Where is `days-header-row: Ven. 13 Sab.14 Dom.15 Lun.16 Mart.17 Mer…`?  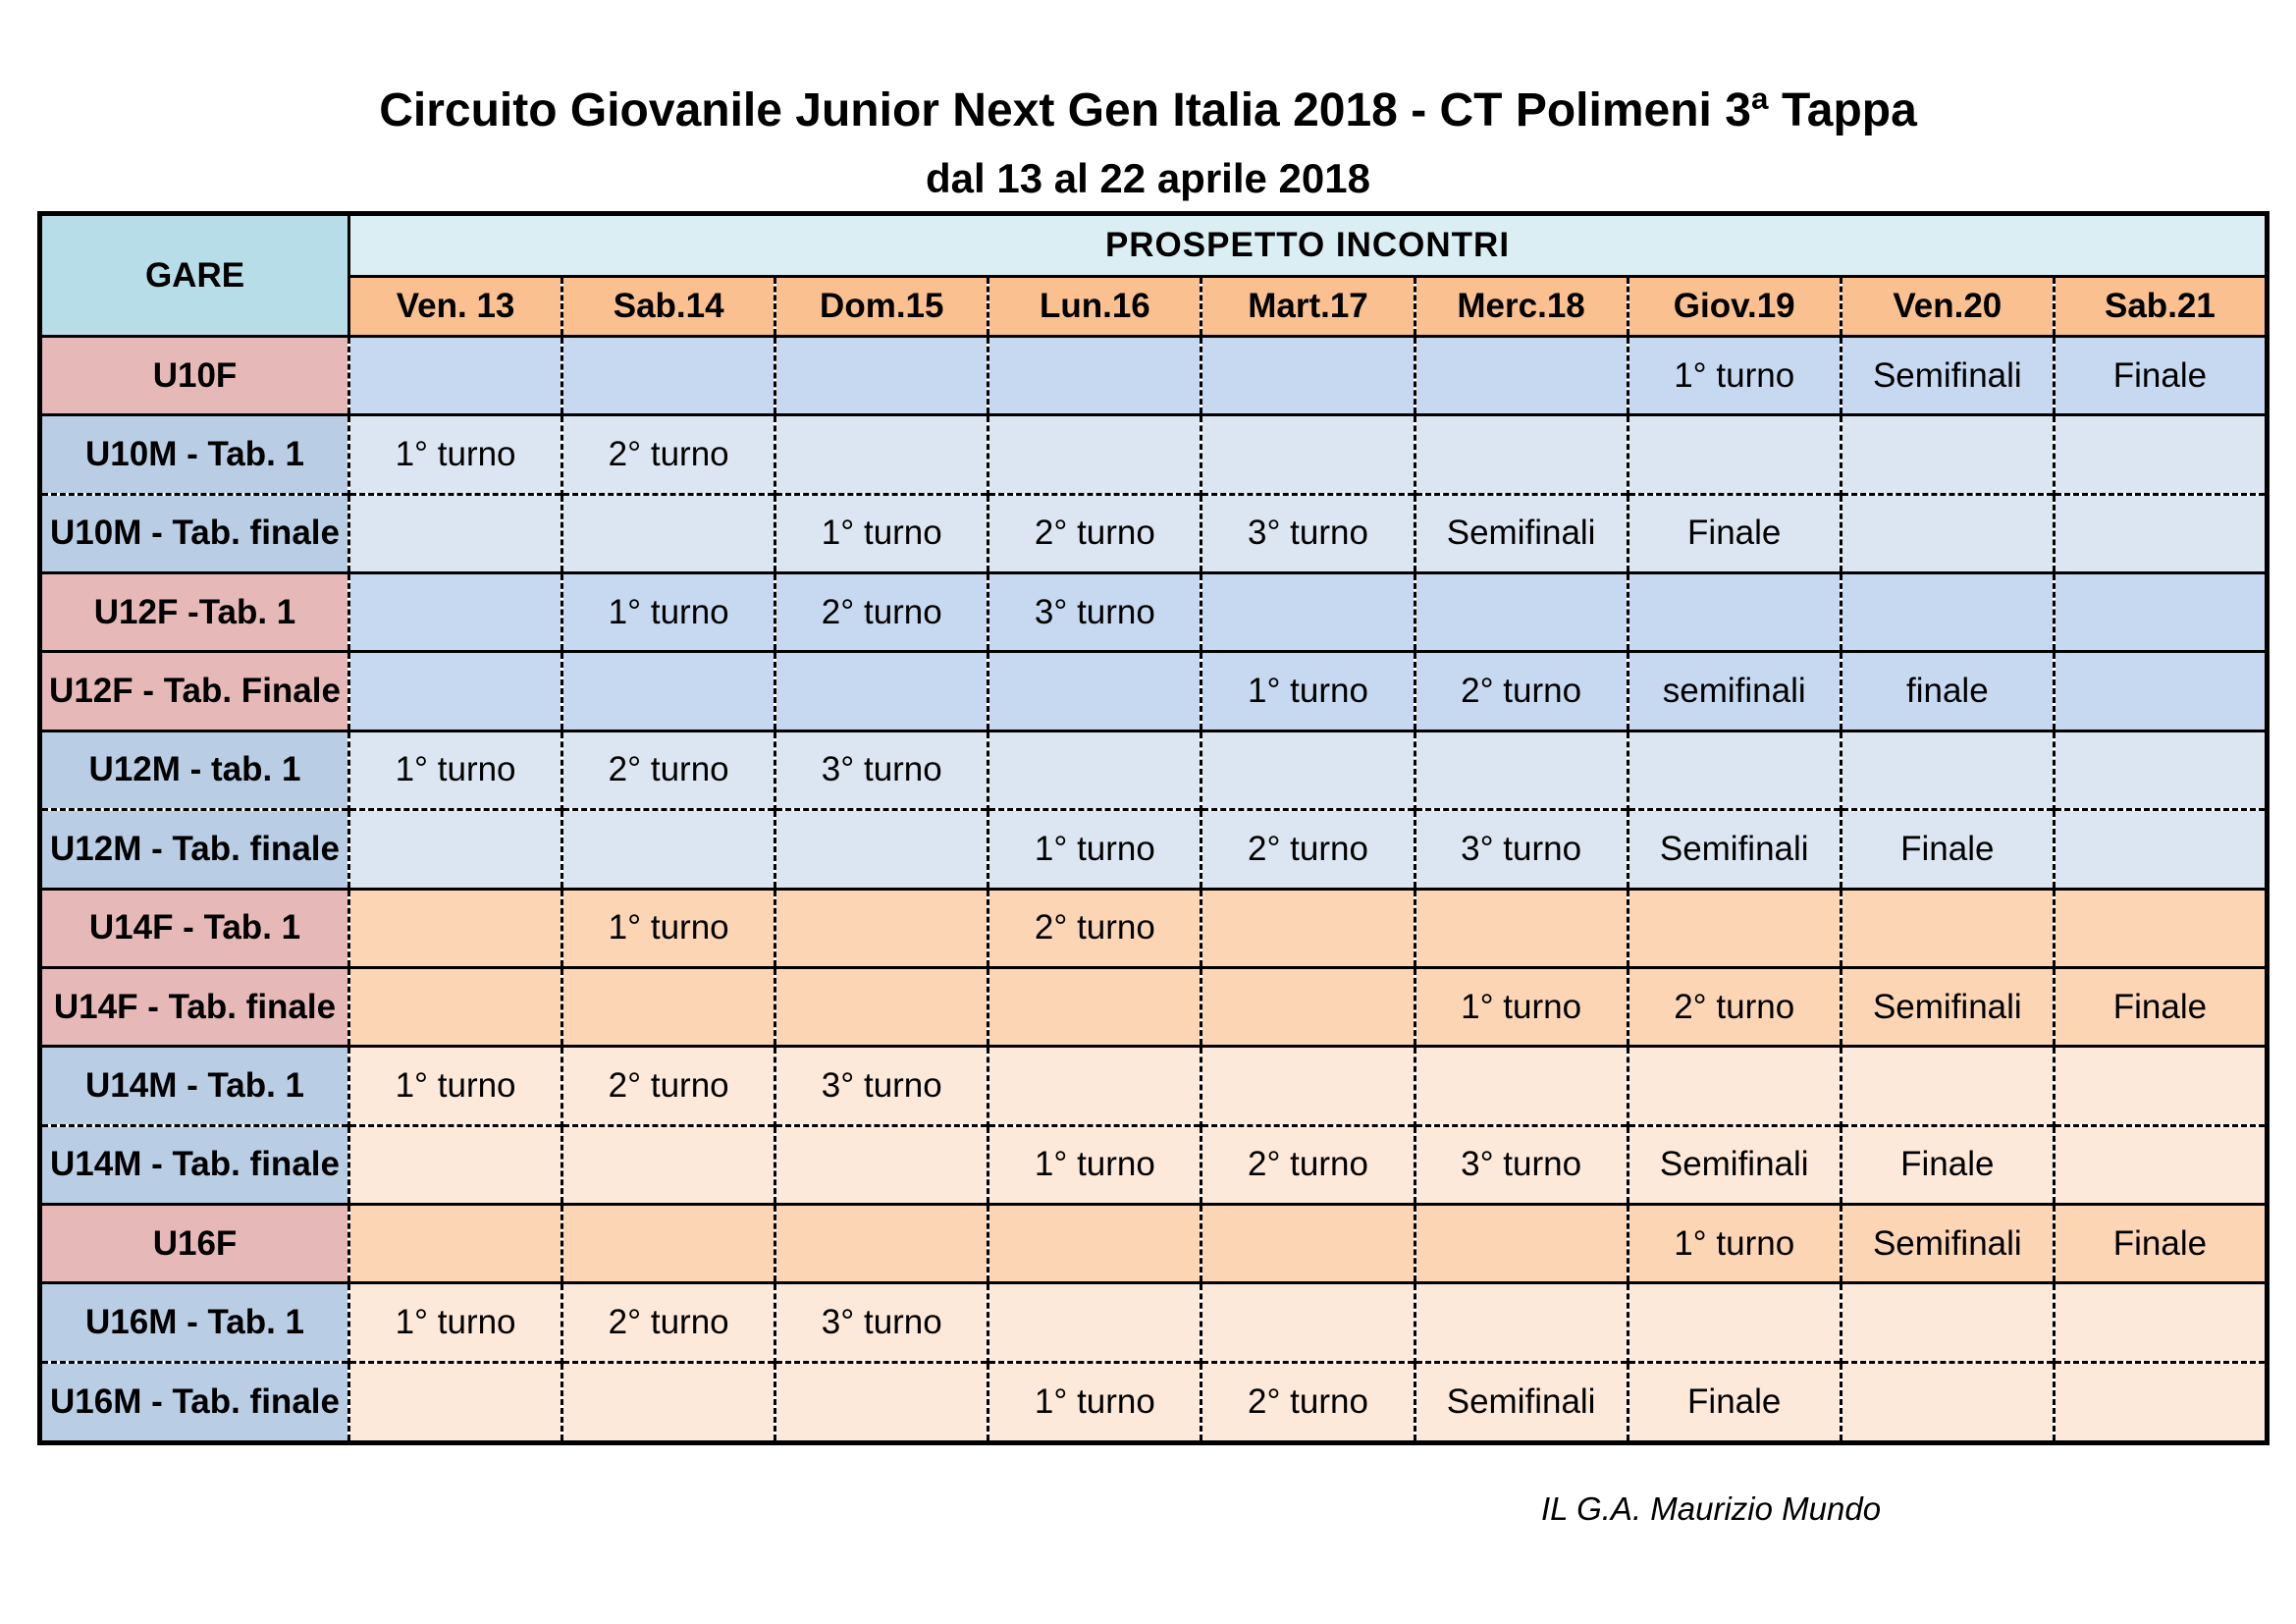 days-header-row: Ven. 13 Sab.14 Dom.15 Lun.16 Mart.17 Mer… is located at coordinates (1154, 307).